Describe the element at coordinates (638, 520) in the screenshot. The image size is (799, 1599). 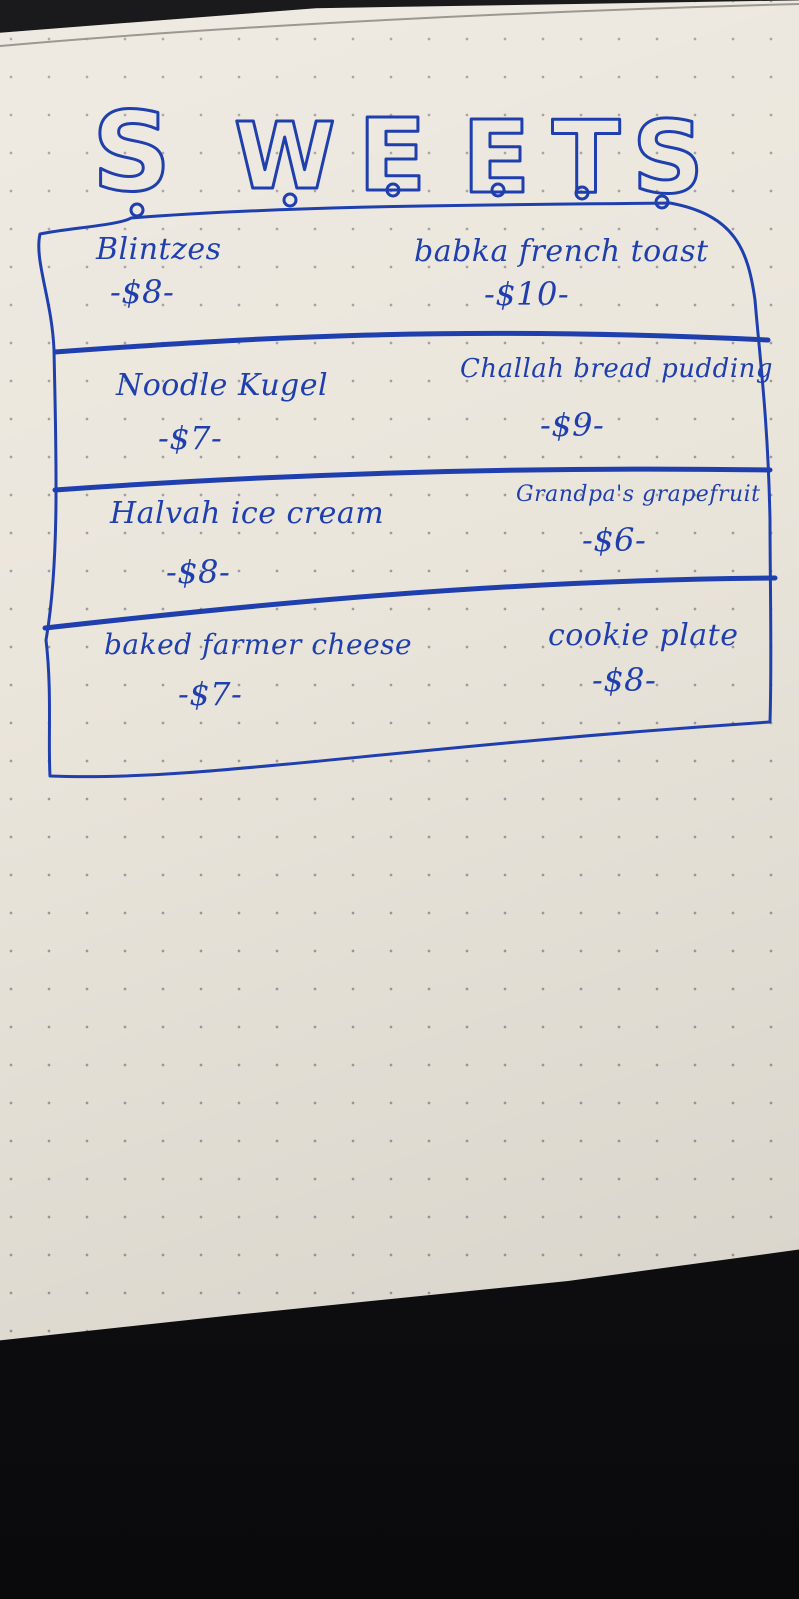
I see `menu-item-grandpas-grapefruit: Grandpa's grapefruit -$6-` at that location.